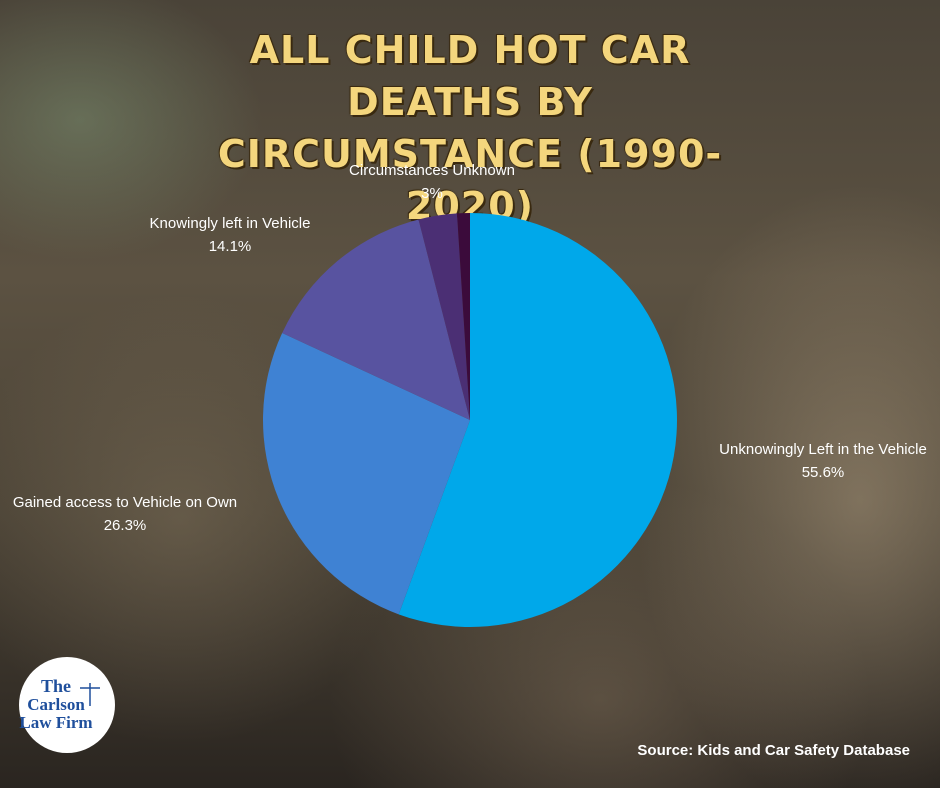  Describe the element at coordinates (56, 704) in the screenshot. I see `logo-text: Carlson` at that location.